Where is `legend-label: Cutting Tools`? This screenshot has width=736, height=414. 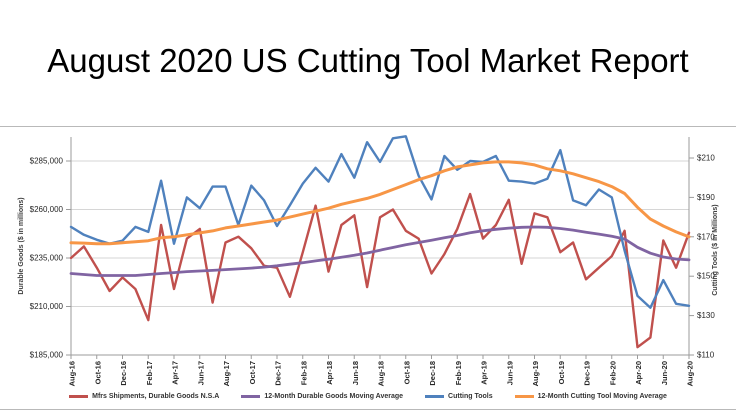 legend-label: Cutting Tools is located at coordinates (470, 396).